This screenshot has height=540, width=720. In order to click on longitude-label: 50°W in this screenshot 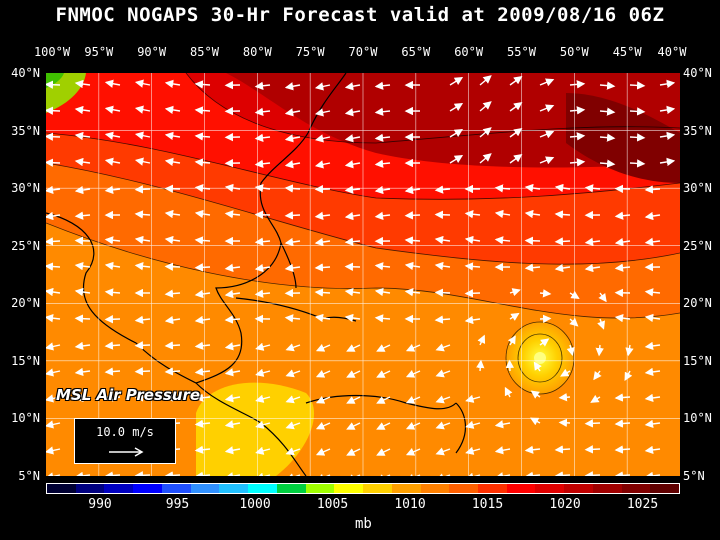, I will do `click(574, 52)`.